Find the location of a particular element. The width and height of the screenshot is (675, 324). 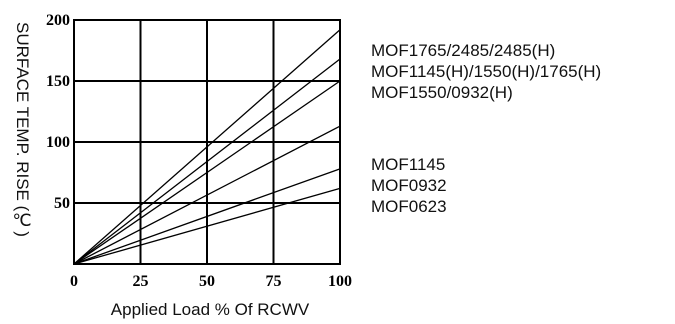

legend-group-bottom: MOF1145 MOF0932 MOF0623 is located at coordinates (409, 185).